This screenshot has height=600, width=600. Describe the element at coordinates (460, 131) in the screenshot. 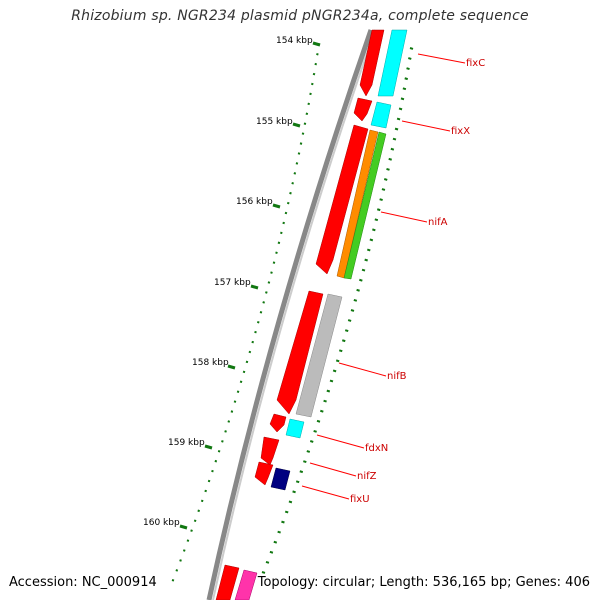

I see `gene-label-fixX: fixX` at that location.